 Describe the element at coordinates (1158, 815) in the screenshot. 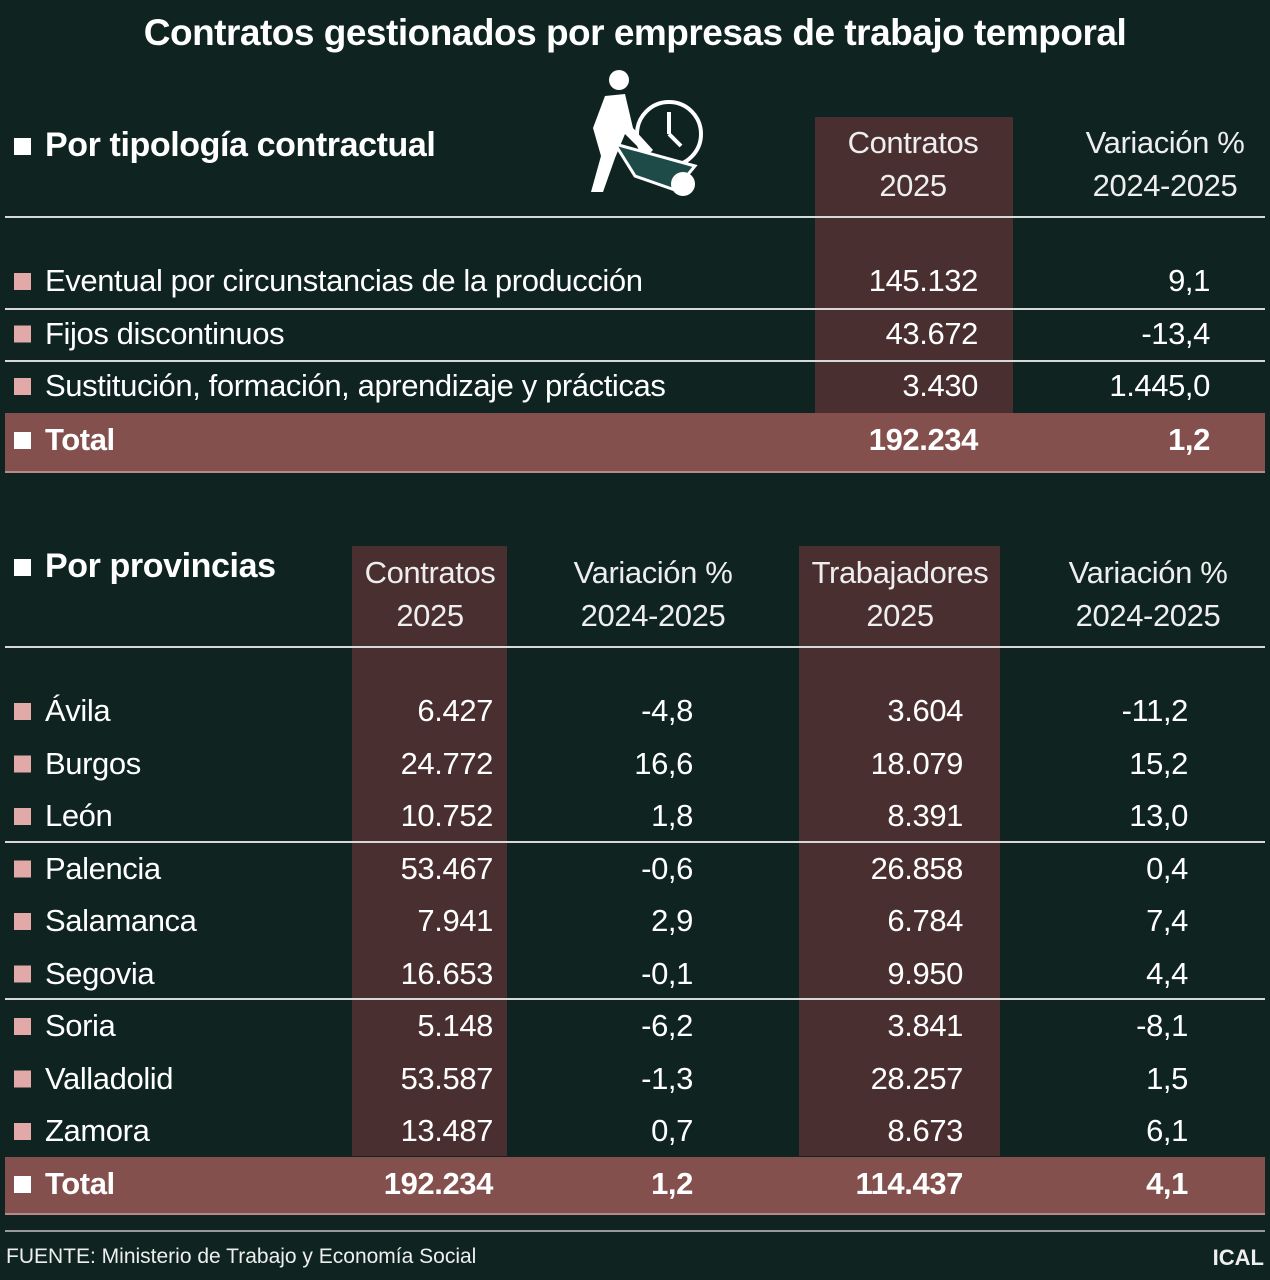

I see `cell: 13,0` at that location.